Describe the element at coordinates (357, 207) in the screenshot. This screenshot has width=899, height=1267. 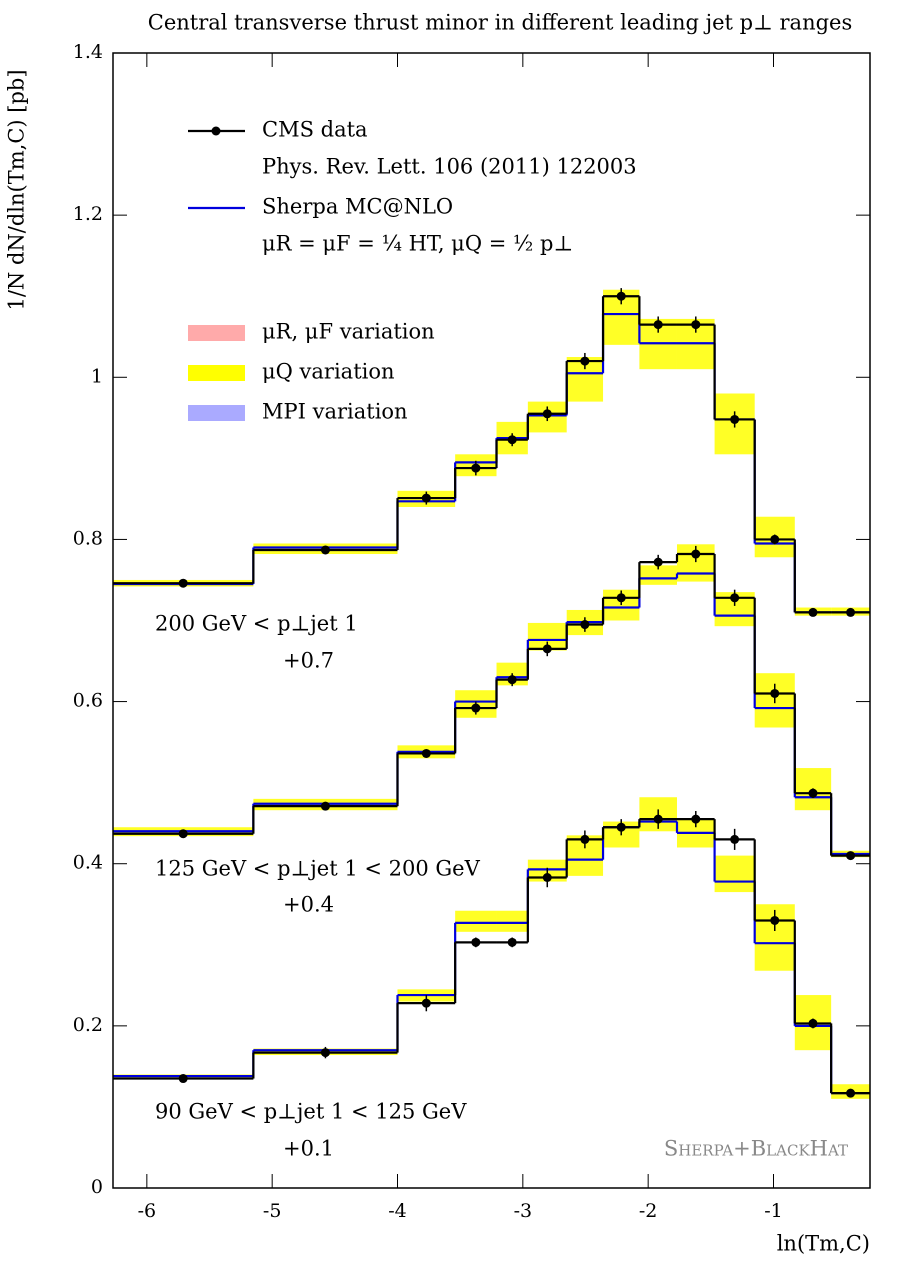
I see `legend-label: Sherpa MC@NLO` at that location.